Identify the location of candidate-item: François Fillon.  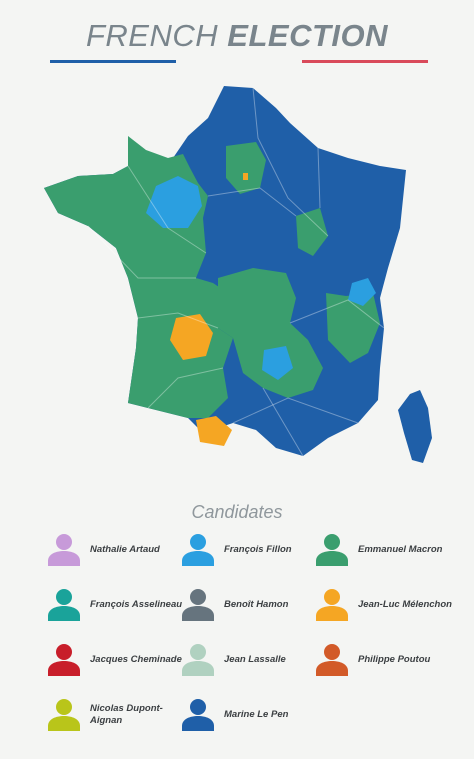
(255, 550).